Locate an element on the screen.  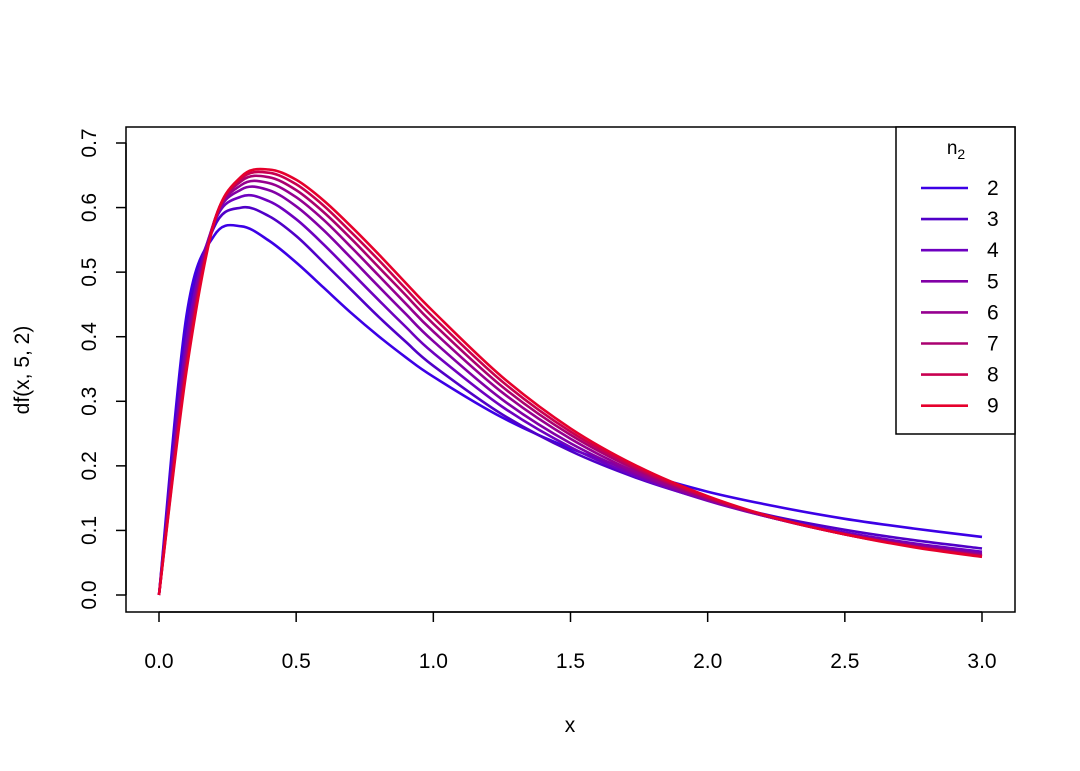
y-tick-label: 0.6 is located at coordinates (89, 207).